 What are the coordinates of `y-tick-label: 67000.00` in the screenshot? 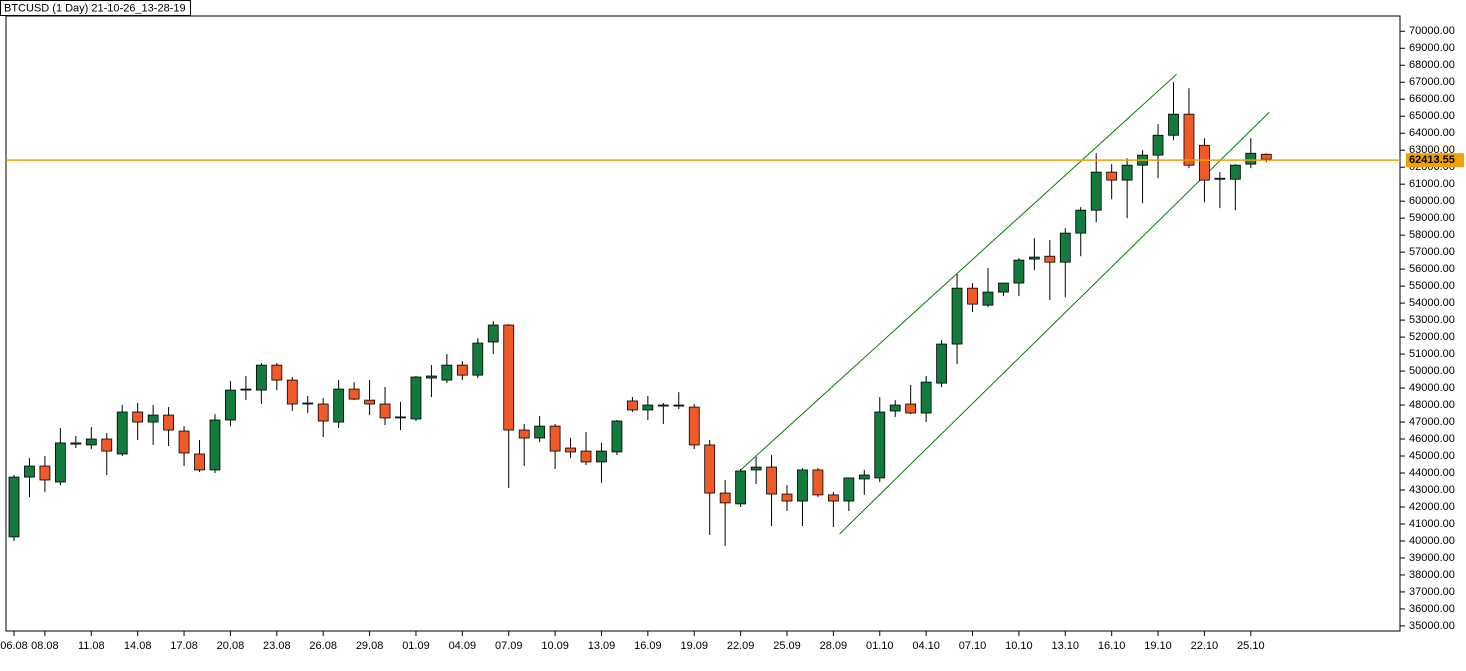 It's located at (1432, 82).